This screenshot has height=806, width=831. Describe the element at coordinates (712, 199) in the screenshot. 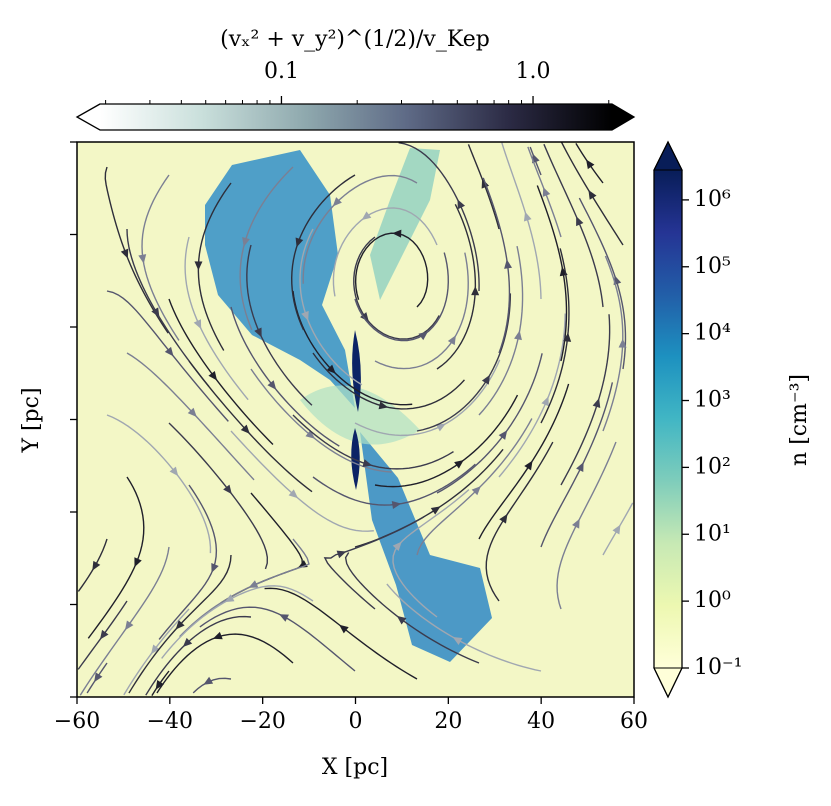

I see `colorbar-tick-label: 10⁶` at that location.